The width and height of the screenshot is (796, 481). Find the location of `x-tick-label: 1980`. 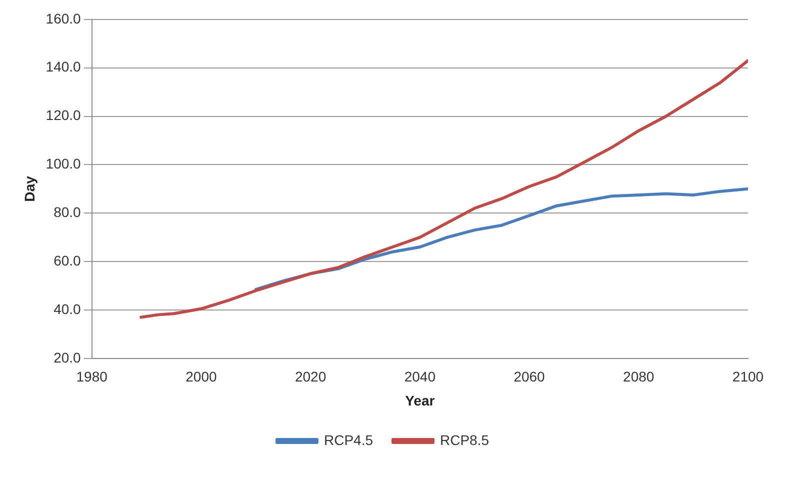

x-tick-label: 1980 is located at coordinates (92, 376).